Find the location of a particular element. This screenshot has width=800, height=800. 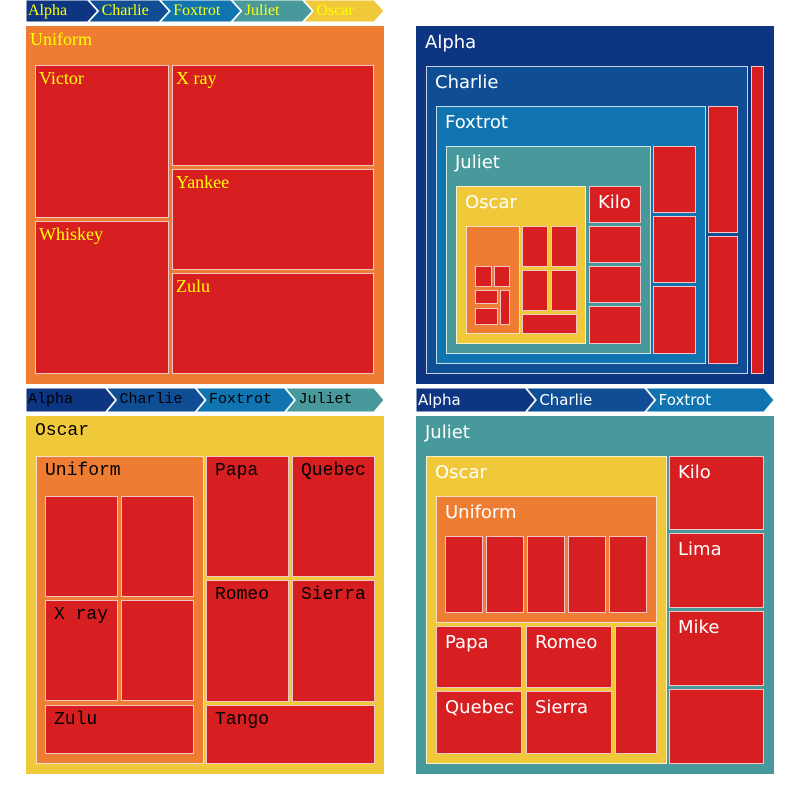

tile-label: Tango is located at coordinates (242, 720).